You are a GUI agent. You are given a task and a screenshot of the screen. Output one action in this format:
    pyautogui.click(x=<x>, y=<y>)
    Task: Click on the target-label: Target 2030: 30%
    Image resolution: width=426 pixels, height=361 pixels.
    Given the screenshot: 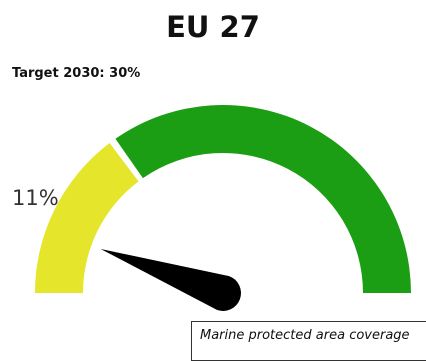 What is the action you would take?
    pyautogui.click(x=76, y=73)
    